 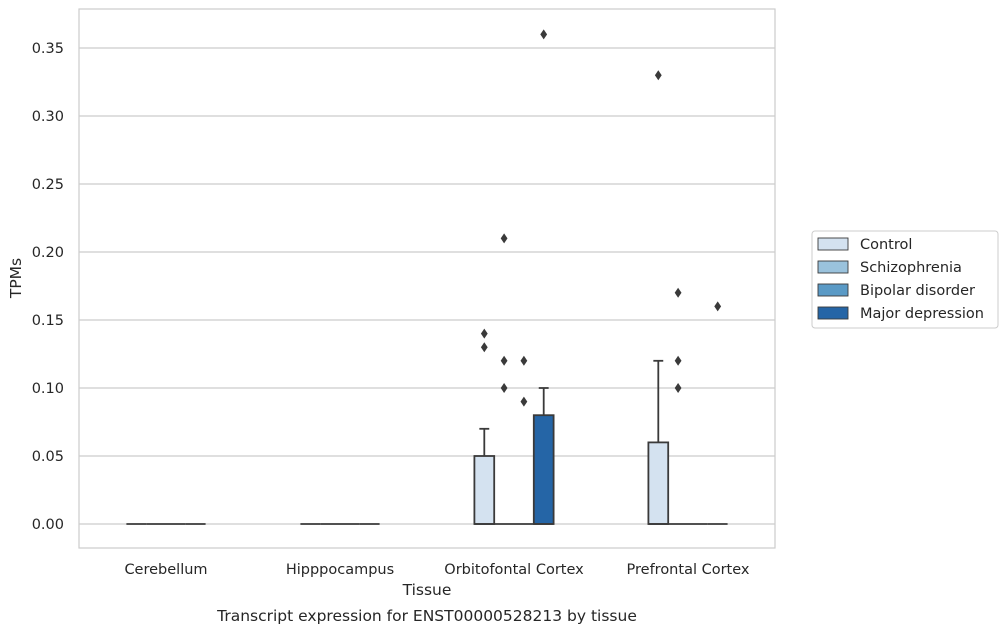 I want to click on y-tick-label: 0.10, so click(x=48, y=389).